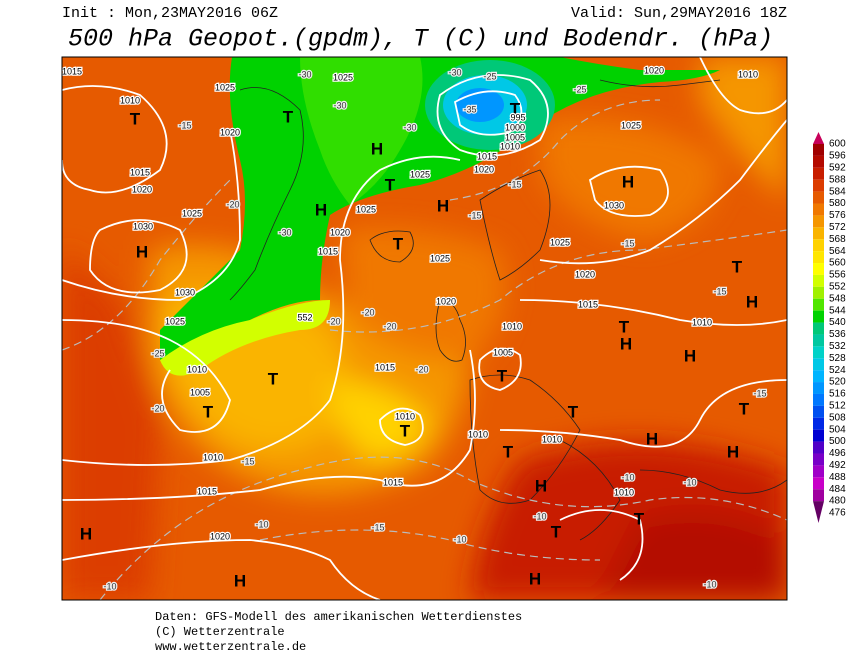 The image size is (850, 662). Describe the element at coordinates (157, 353) in the screenshot. I see `temperature-label: -25` at that location.